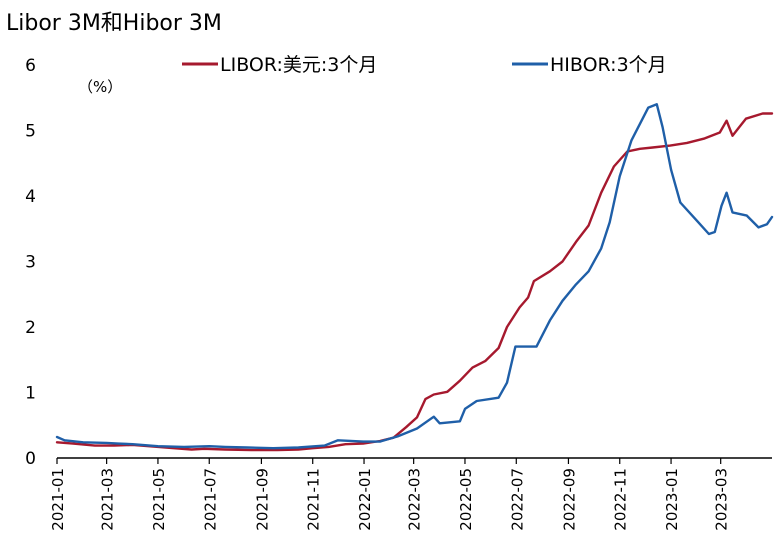 The width and height of the screenshot is (783, 550). What do you see at coordinates (621, 499) in the screenshot?
I see `x-tick-label: 2022-11` at bounding box center [621, 499].